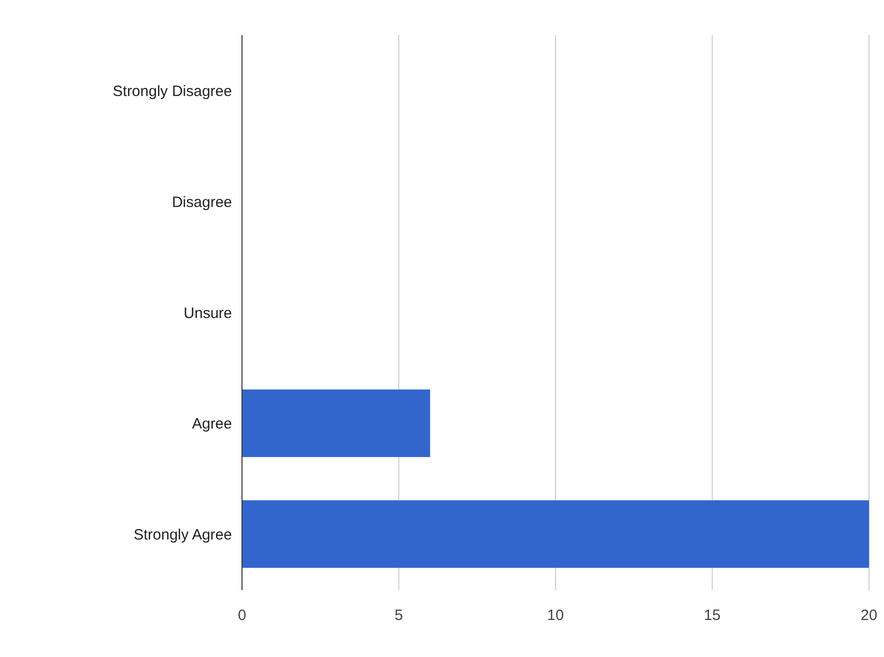 This screenshot has height=657, width=884. What do you see at coordinates (202, 202) in the screenshot?
I see `y-tick-label: Disagree` at bounding box center [202, 202].